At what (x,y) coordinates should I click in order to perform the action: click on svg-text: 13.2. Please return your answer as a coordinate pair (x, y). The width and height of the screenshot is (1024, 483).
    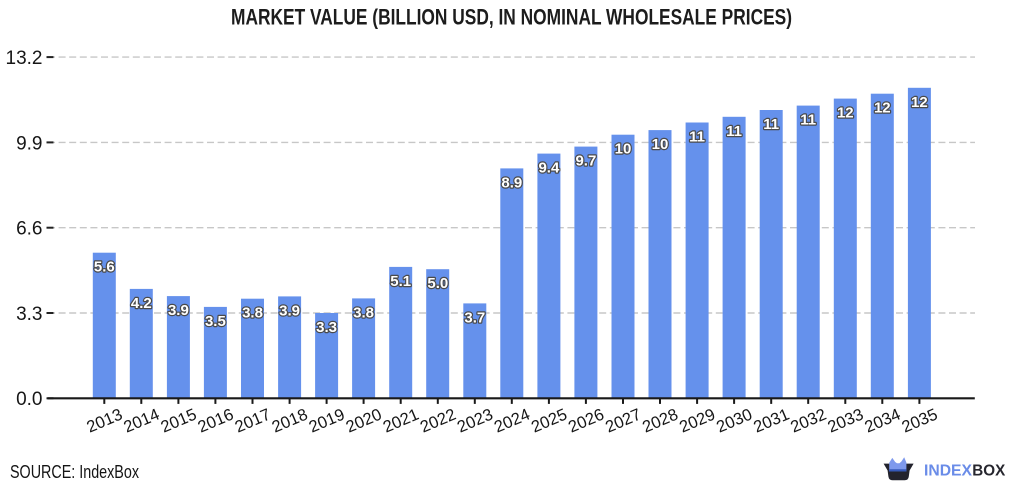
    Looking at the image, I should click on (24, 58).